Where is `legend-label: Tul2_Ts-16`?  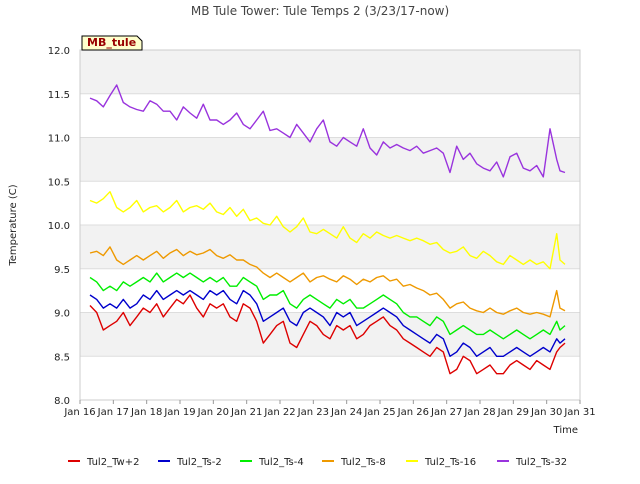 legend-label: Tul2_Ts-16 is located at coordinates (450, 462).